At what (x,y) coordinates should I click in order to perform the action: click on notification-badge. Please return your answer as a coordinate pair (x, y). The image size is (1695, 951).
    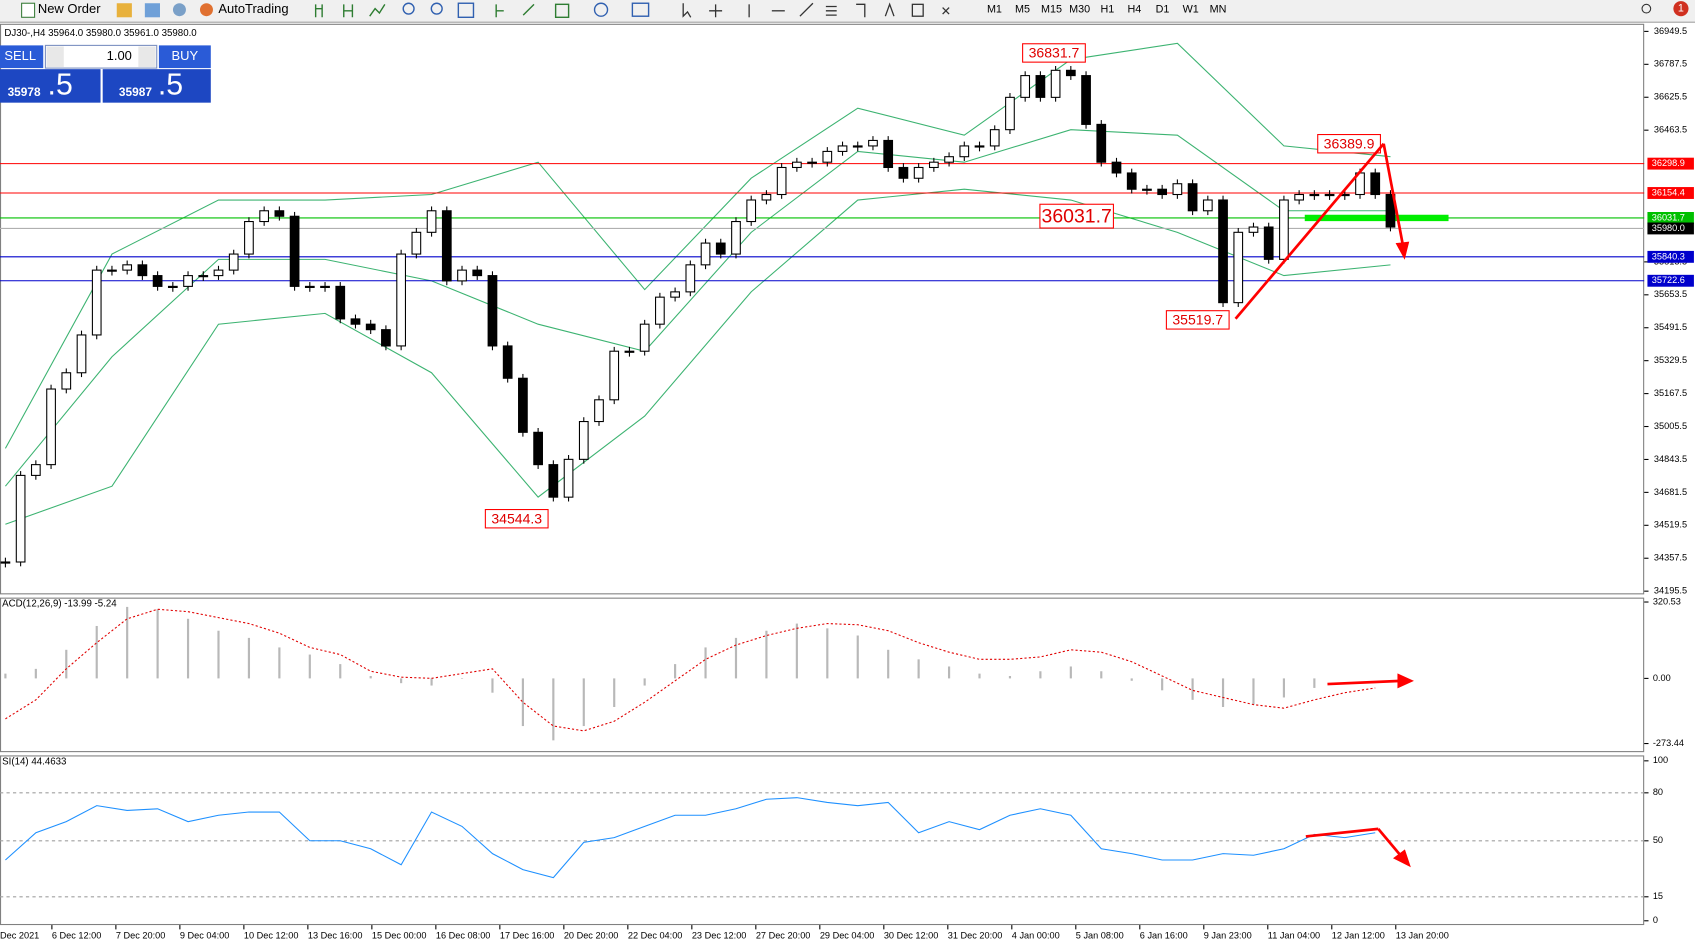
    Looking at the image, I should click on (1681, 9).